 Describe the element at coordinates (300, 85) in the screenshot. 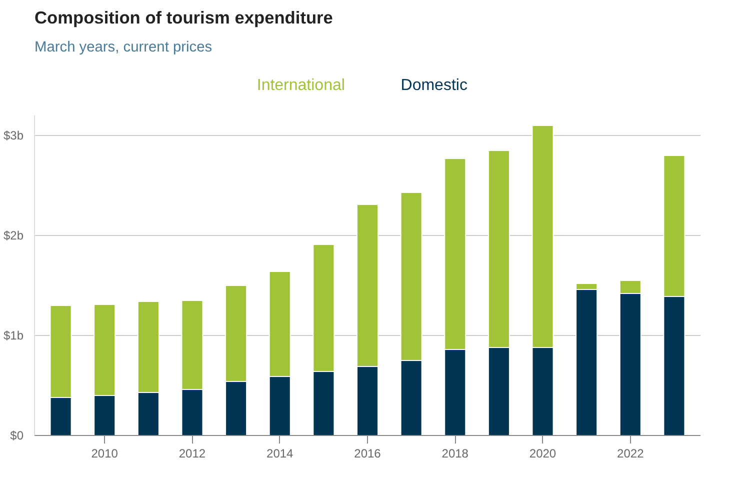

I see `text: International` at that location.